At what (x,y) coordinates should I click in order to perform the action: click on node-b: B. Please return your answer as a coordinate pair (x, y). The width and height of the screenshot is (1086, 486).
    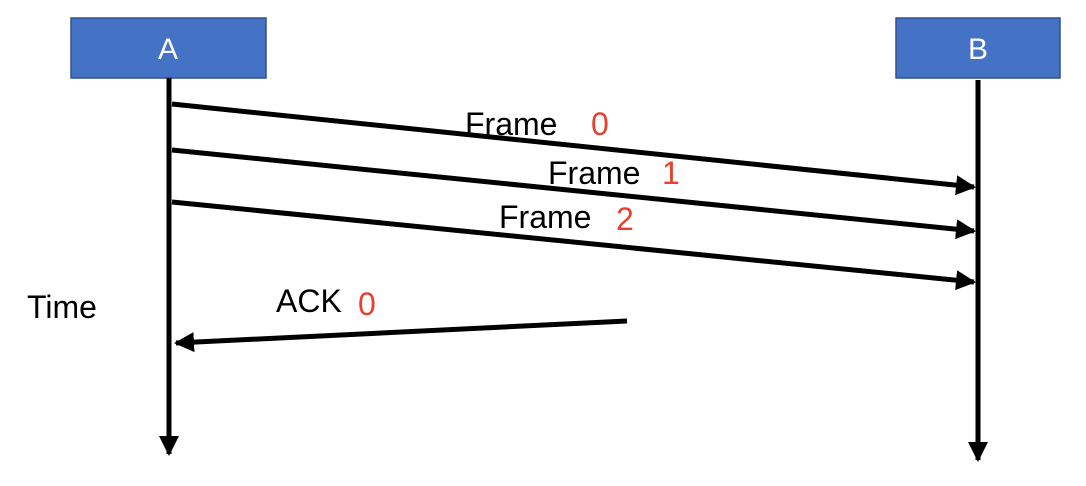
    Looking at the image, I should click on (978, 48).